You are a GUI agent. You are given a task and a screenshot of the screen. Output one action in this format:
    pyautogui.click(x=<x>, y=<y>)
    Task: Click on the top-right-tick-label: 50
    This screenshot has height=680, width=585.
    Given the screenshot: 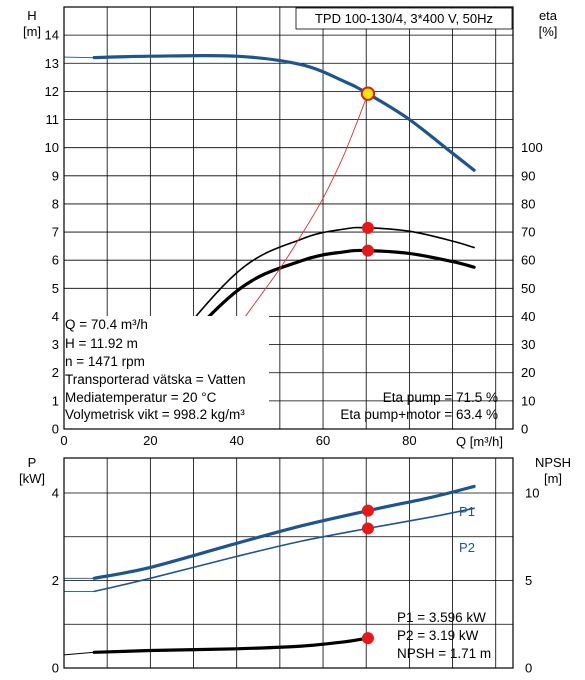 What is the action you would take?
    pyautogui.click(x=528, y=288)
    